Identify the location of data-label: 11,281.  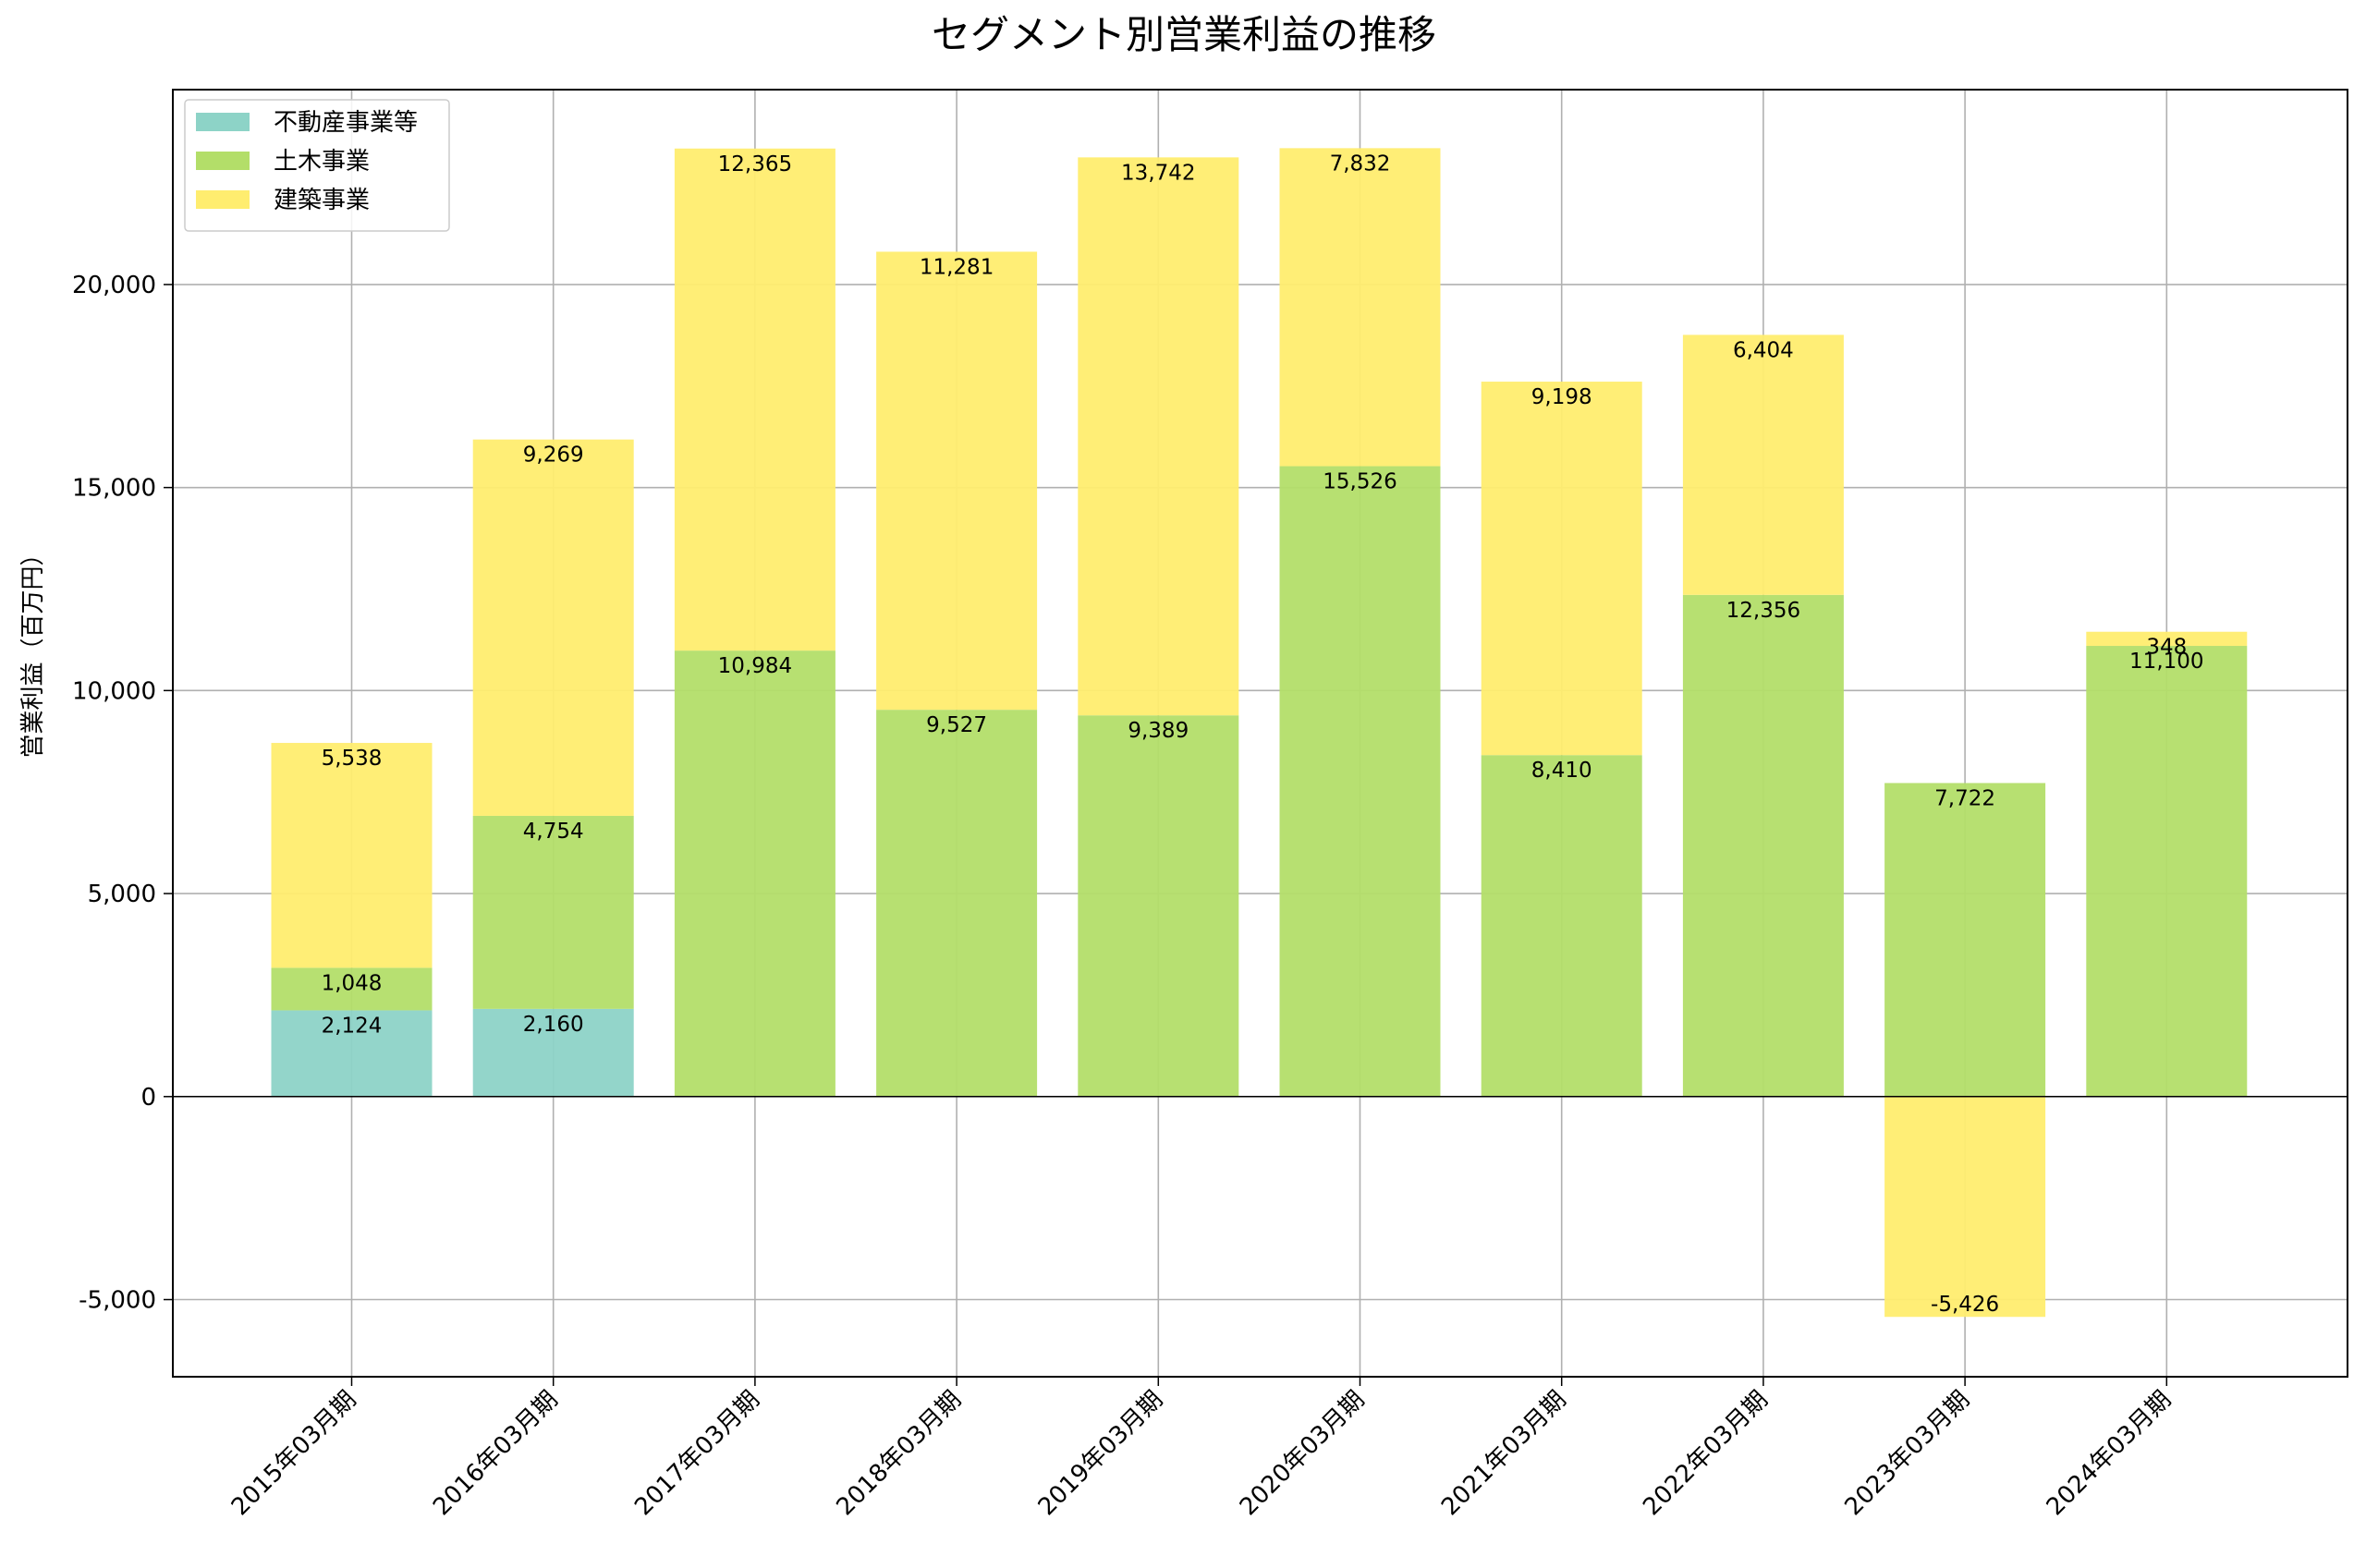
(957, 267).